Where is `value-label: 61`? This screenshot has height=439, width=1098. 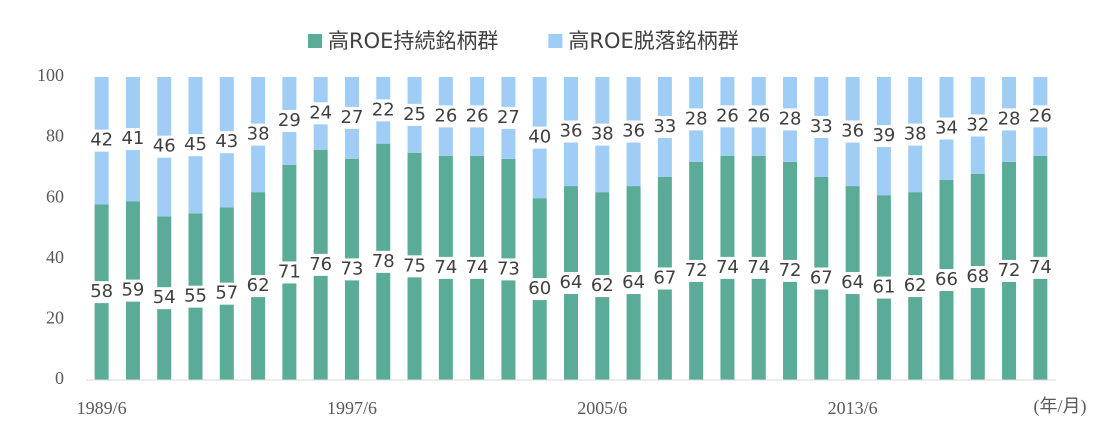 value-label: 61 is located at coordinates (883, 287).